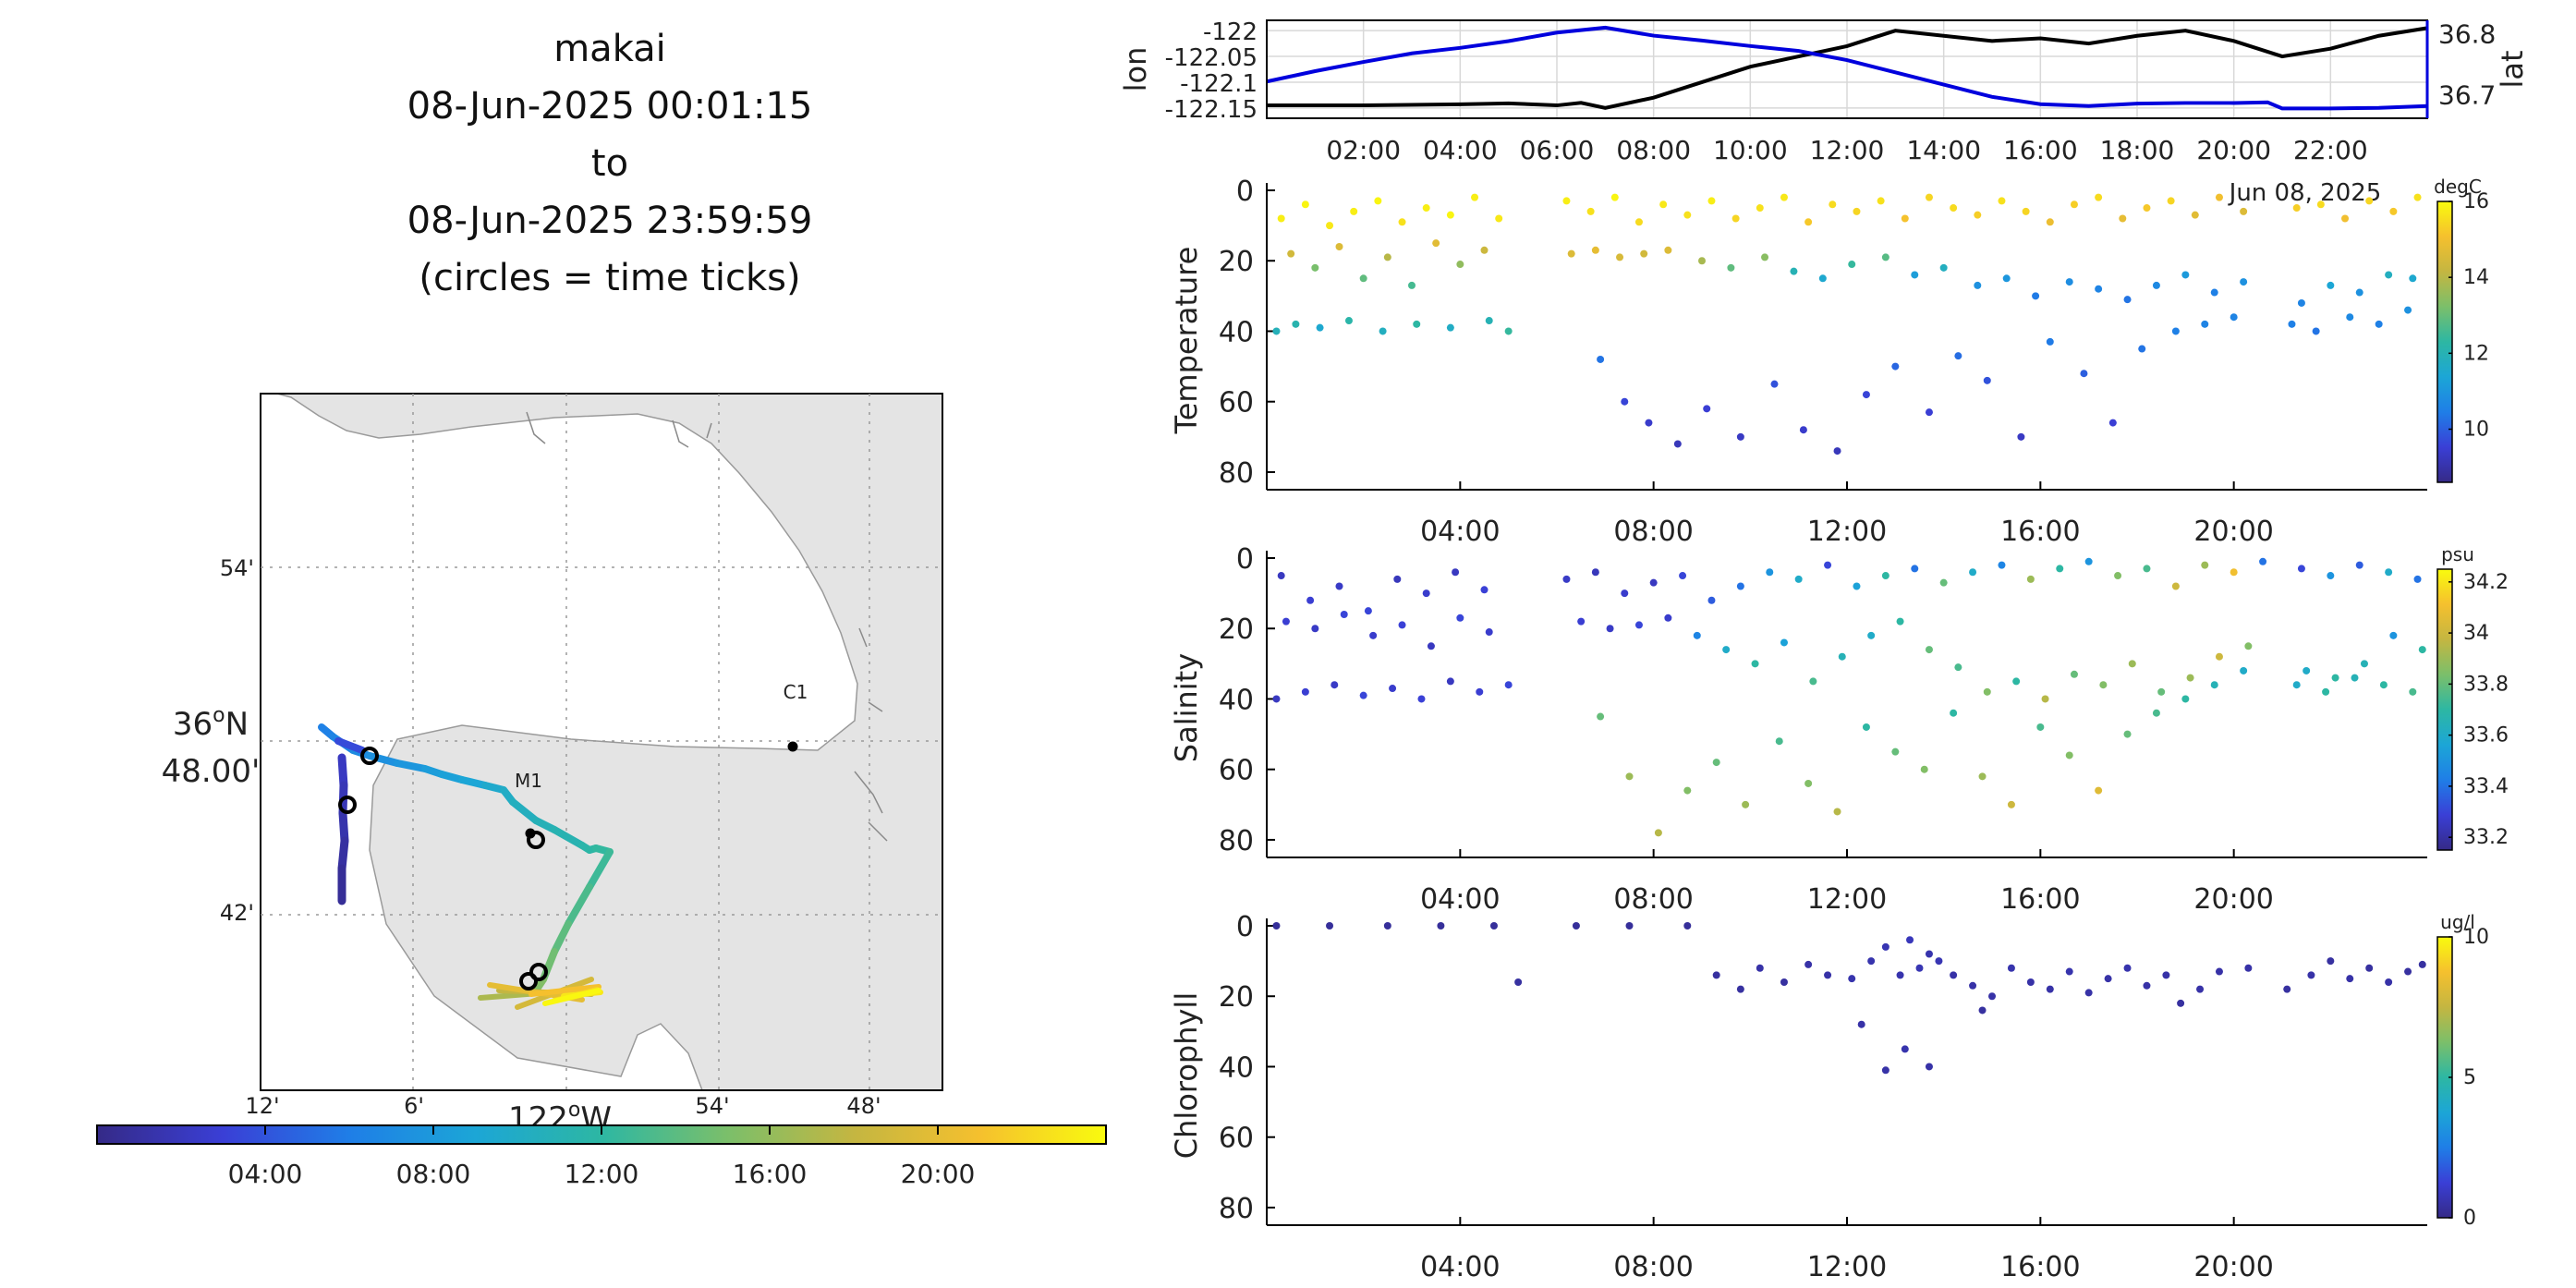  I want to click on y-tick-label: 40, so click(1236, 700).